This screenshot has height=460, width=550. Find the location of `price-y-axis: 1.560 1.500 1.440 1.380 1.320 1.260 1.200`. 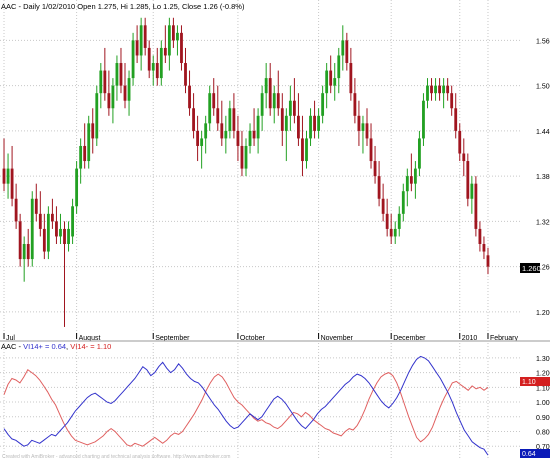

price-y-axis: 1.560 1.500 1.440 1.380 1.320 1.260 1.200 is located at coordinates (543, 177).